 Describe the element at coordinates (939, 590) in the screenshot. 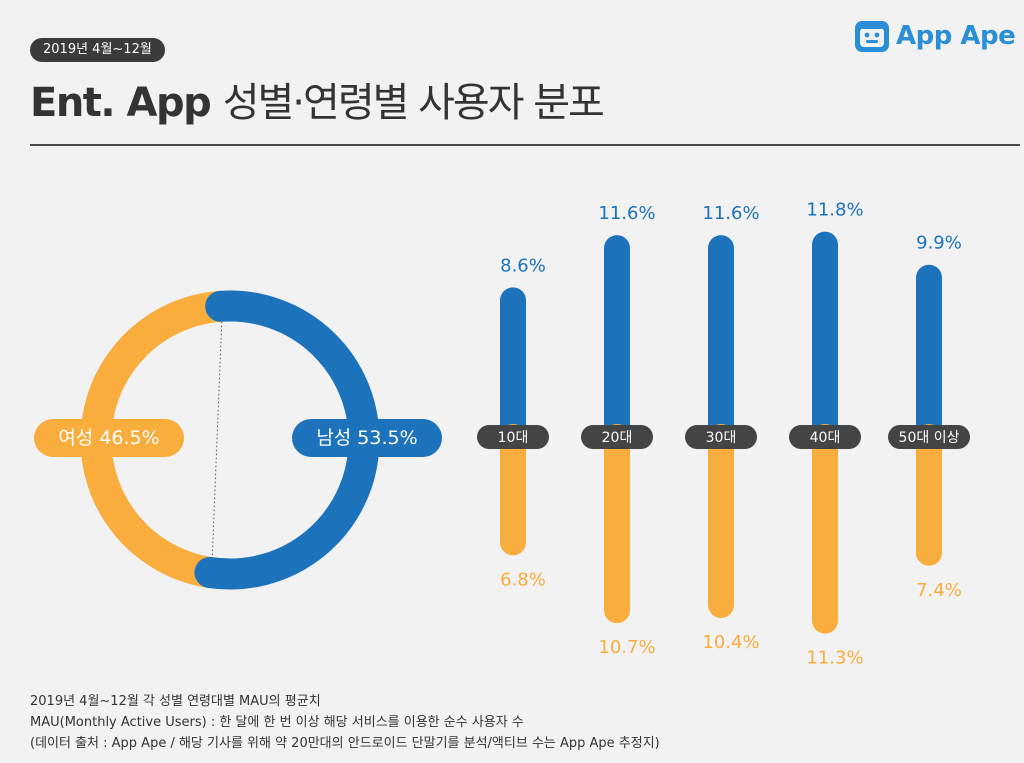

I see `female-value-label: 7.4%` at that location.